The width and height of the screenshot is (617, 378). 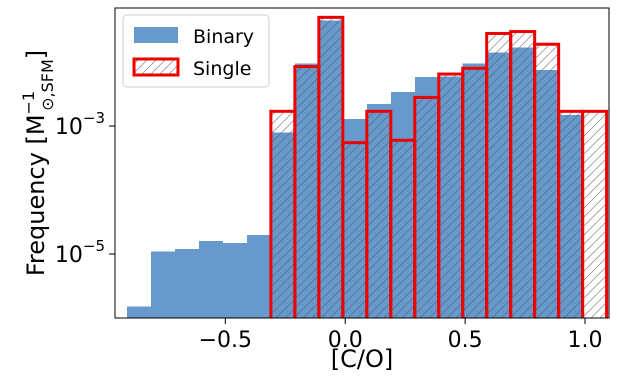 I want to click on y-axis-label-sub: ⊙,SFM, so click(x=47, y=85).